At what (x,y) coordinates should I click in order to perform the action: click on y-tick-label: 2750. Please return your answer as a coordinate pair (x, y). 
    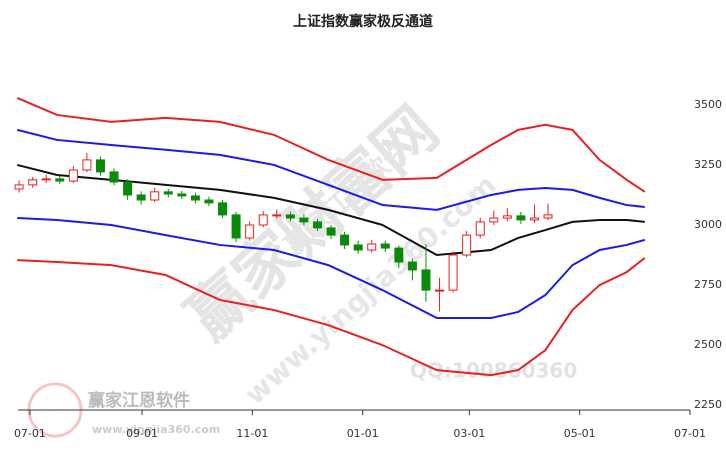
    Looking at the image, I should click on (708, 284).